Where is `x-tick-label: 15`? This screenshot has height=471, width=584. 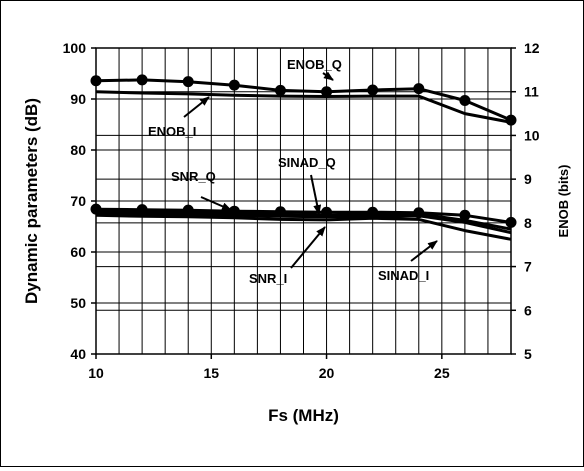
x-tick-label: 15 is located at coordinates (211, 373).